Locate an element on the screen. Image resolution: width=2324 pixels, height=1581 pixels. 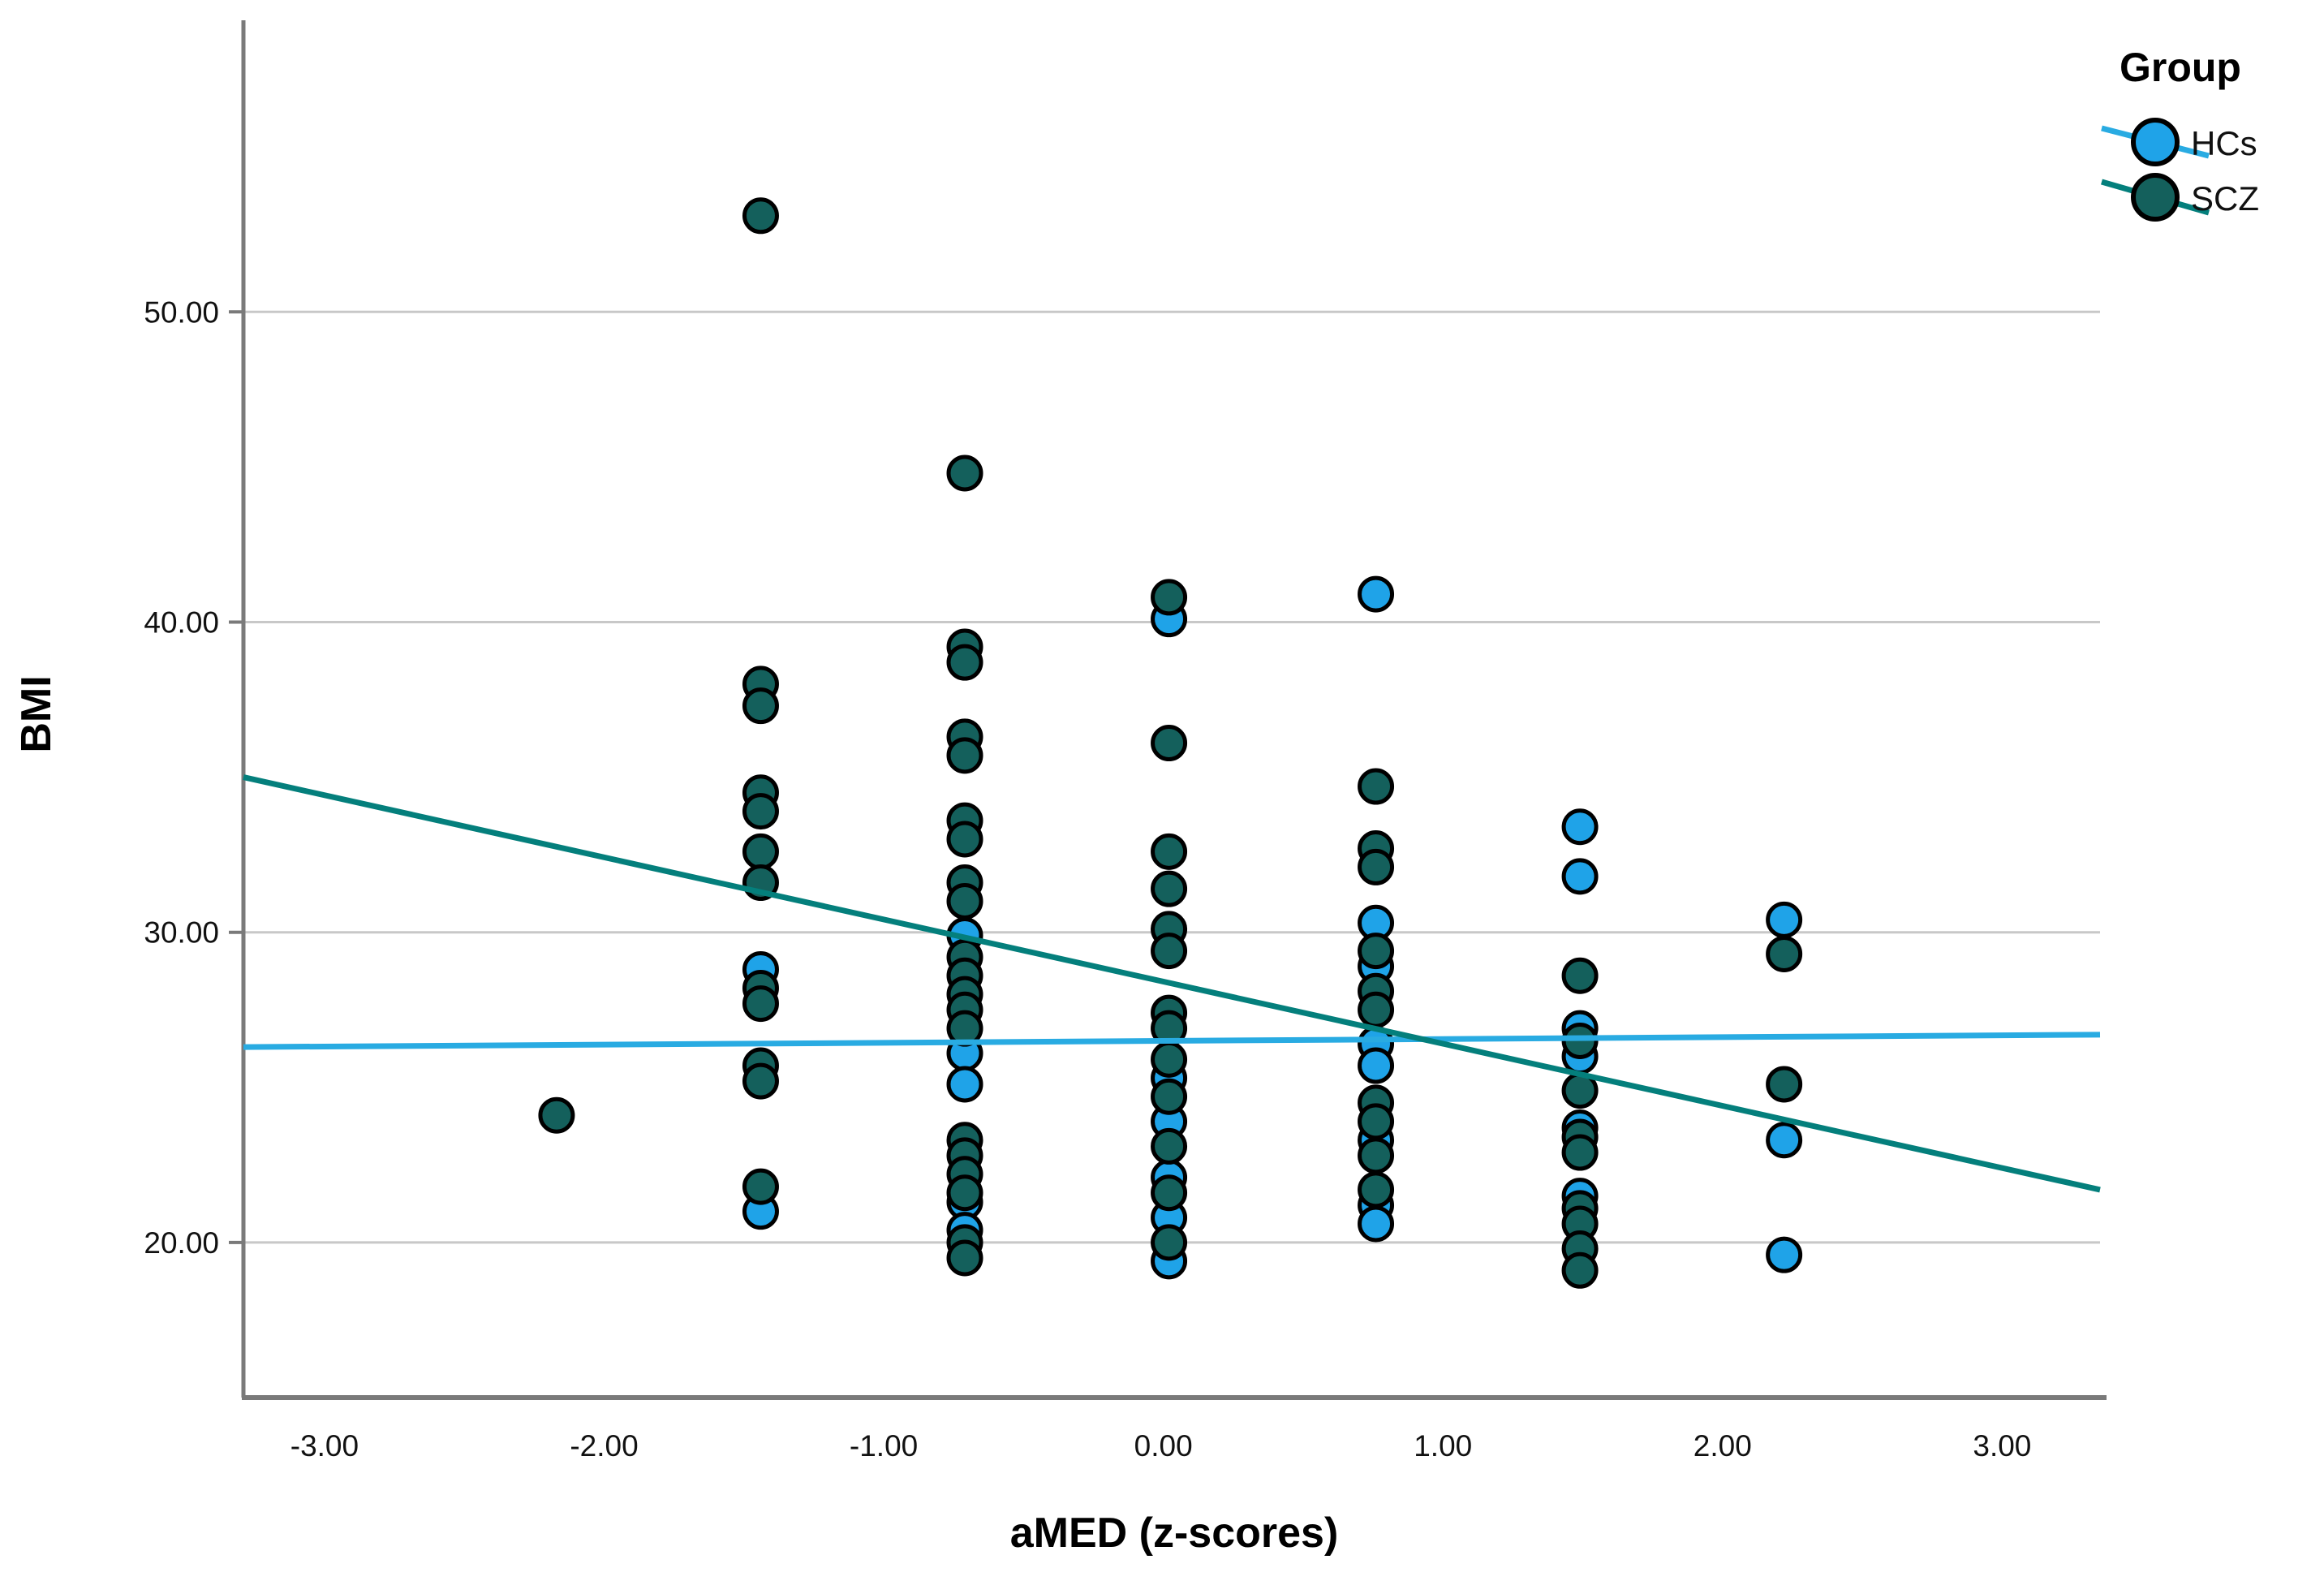
x-tick-label: -1.00 is located at coordinates (884, 1446).